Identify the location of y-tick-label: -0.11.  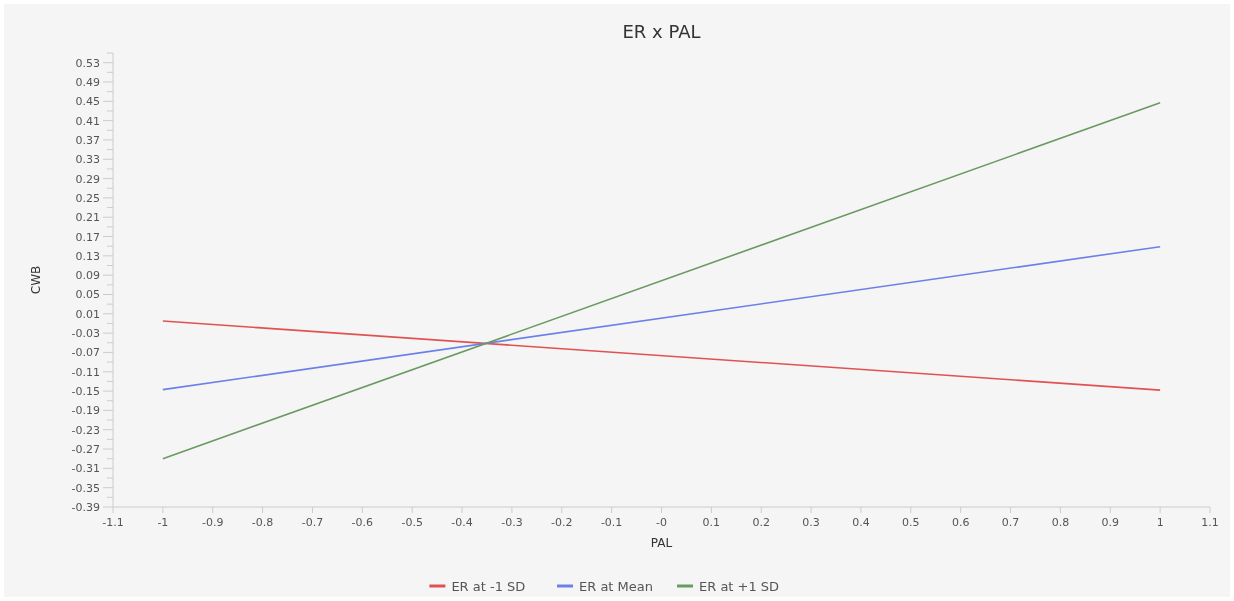
(85, 372).